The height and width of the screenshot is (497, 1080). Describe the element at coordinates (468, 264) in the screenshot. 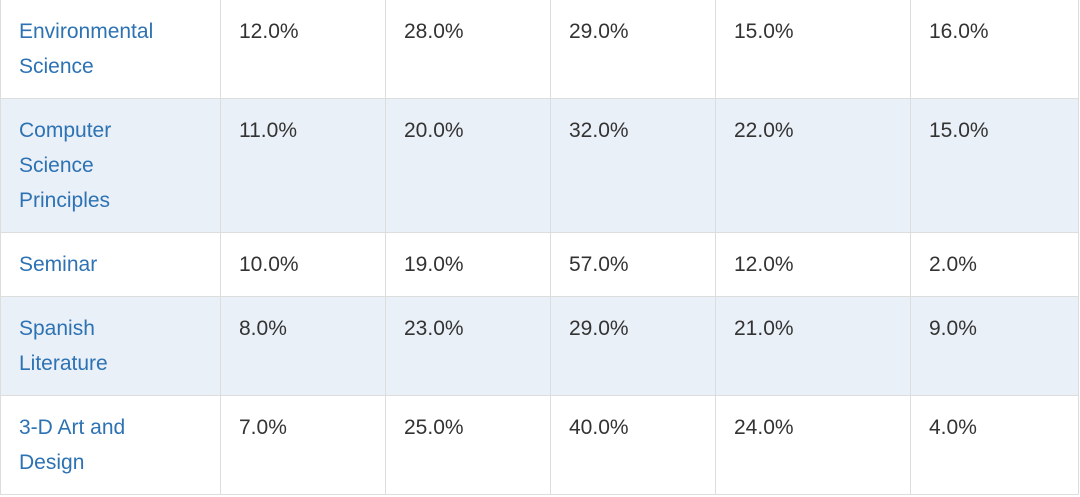

I see `value-cell: 19.0%` at that location.